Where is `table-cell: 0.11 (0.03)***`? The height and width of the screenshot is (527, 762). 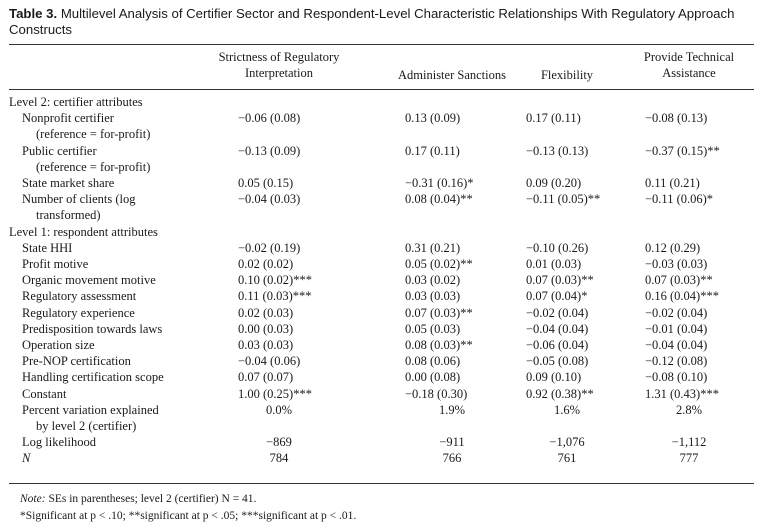 table-cell: 0.11 (0.03)*** is located at coordinates (275, 296).